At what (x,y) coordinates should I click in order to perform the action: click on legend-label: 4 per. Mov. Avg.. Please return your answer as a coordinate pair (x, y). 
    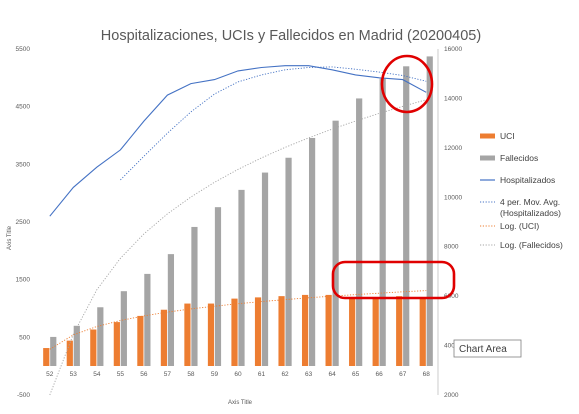
    Looking at the image, I should click on (530, 202).